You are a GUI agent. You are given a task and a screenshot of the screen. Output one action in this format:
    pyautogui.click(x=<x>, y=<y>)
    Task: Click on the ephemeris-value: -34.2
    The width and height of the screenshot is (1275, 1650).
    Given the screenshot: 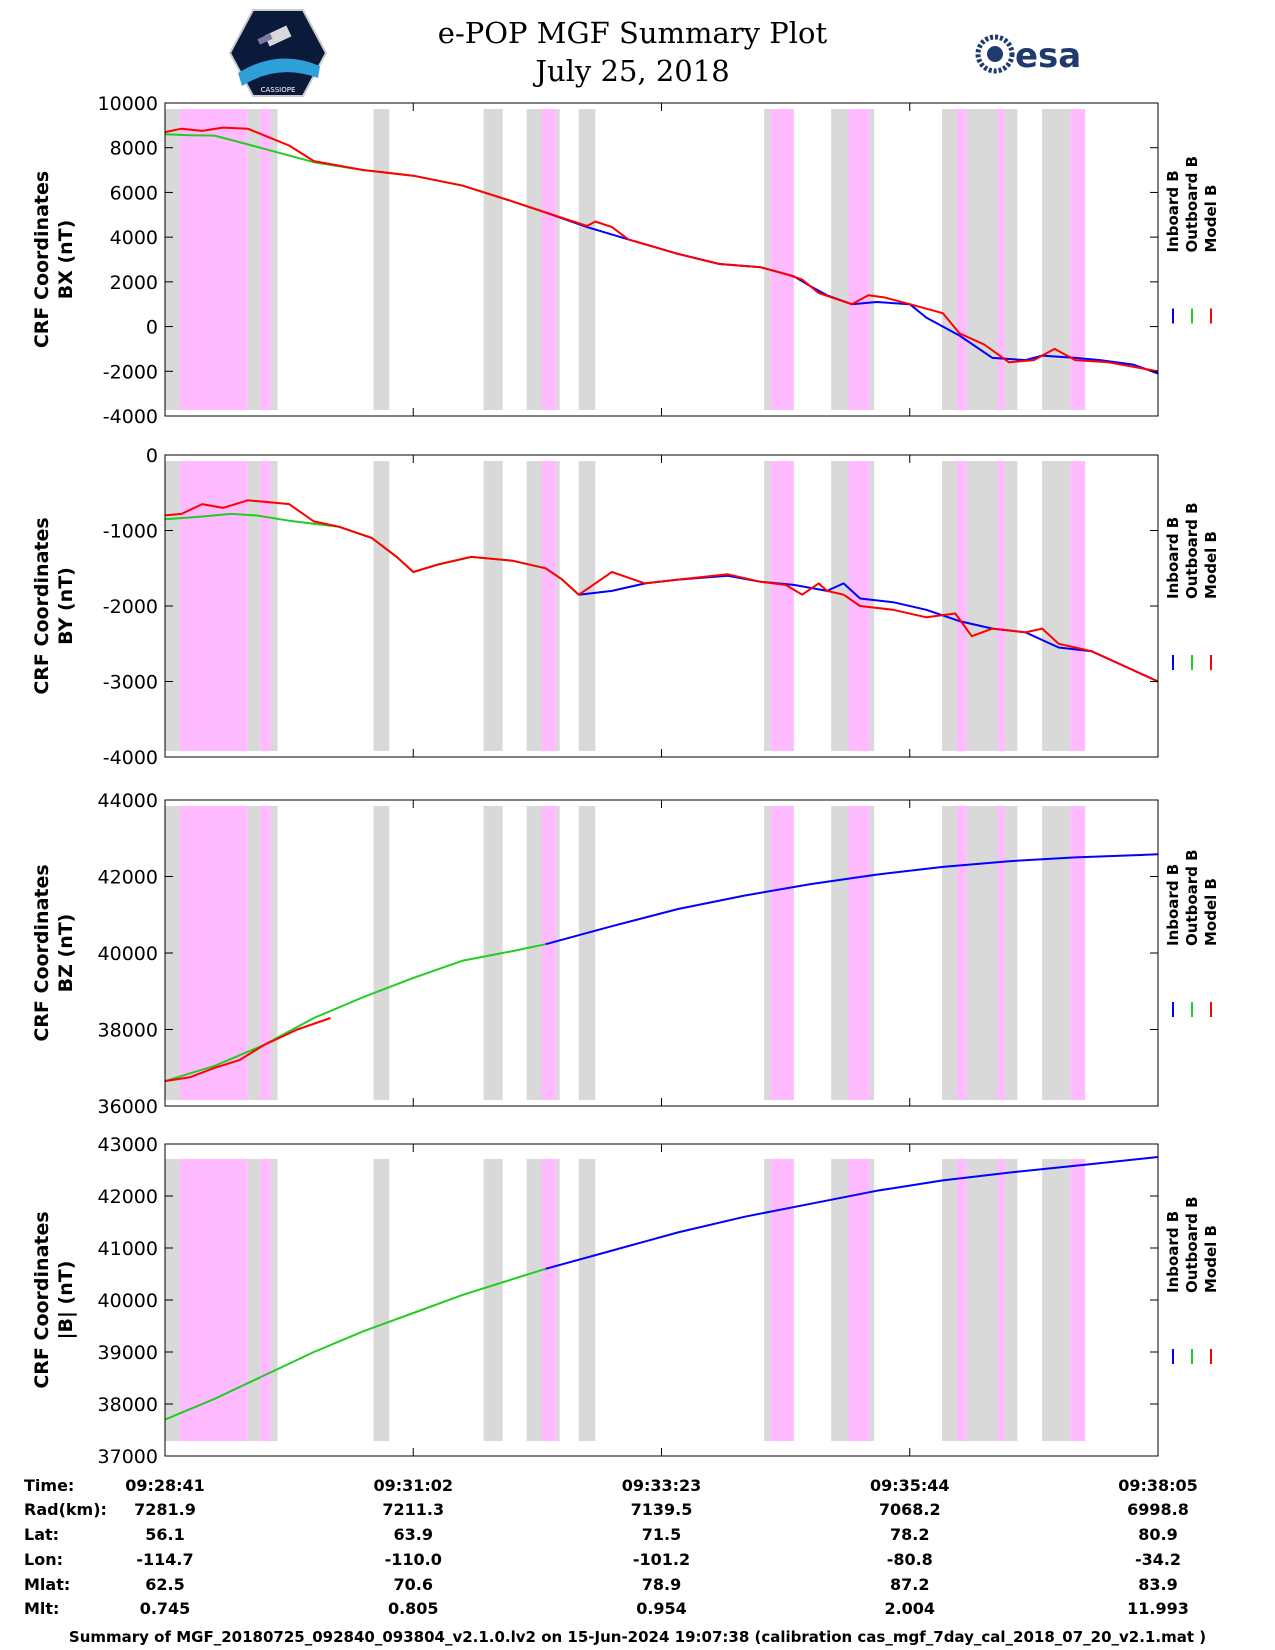 What is the action you would take?
    pyautogui.click(x=1158, y=1559)
    